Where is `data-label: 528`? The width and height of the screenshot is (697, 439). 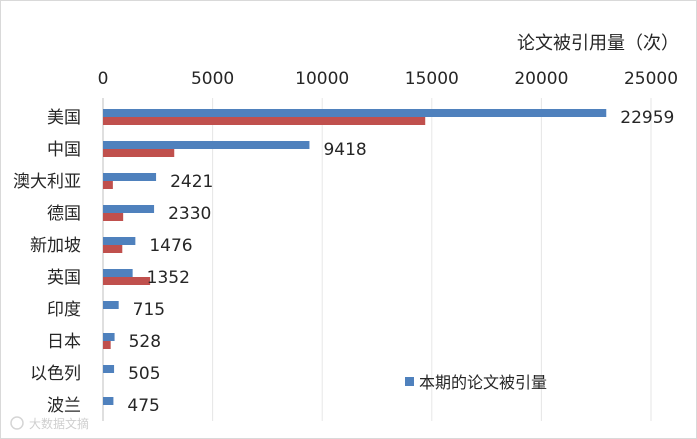
data-label: 528 is located at coordinates (145, 342).